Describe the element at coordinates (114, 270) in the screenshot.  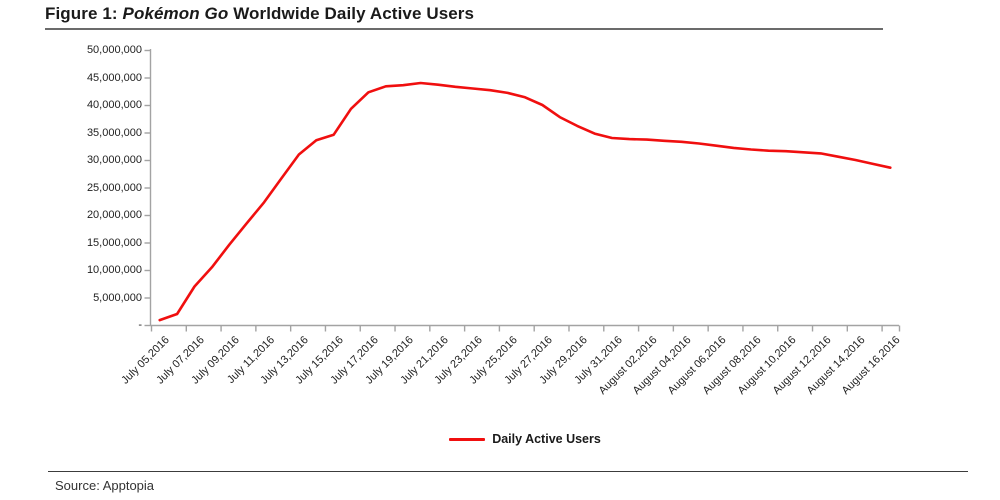
I see `y-axis-tick-label: 10,000,000` at that location.